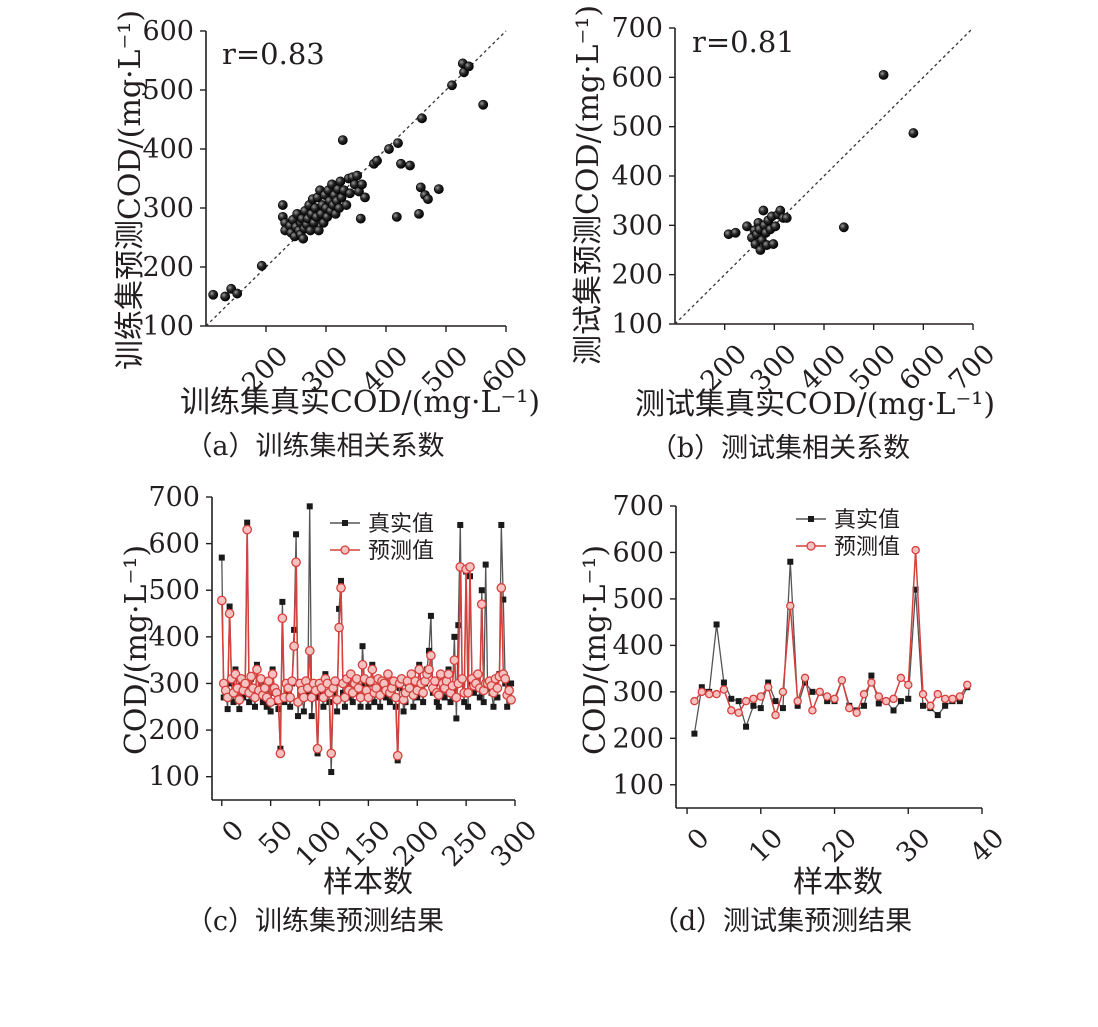  What do you see at coordinates (637, 324) in the screenshot?
I see `panel-b-y-tick-label: 100` at bounding box center [637, 324].